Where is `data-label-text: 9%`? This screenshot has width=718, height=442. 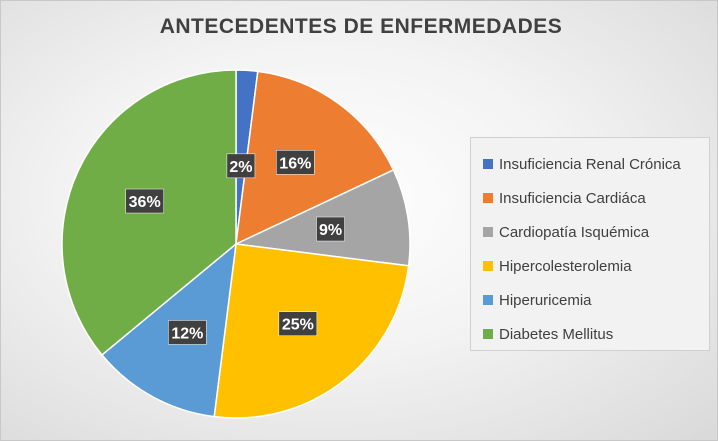 data-label-text: 9% is located at coordinates (330, 230).